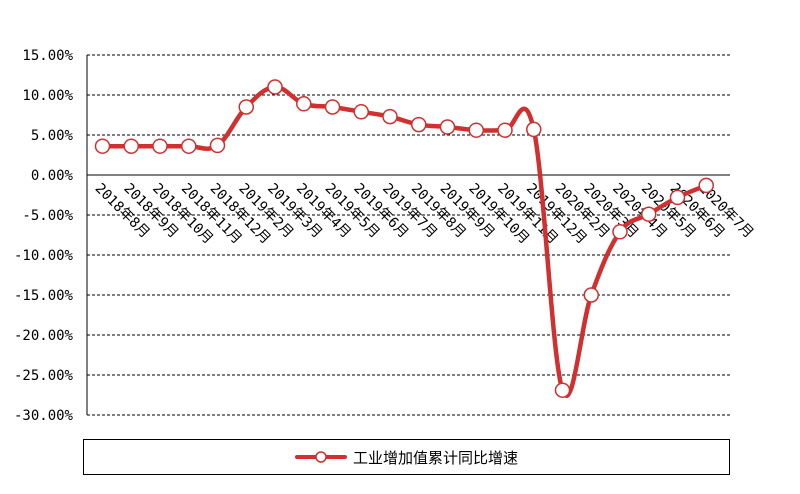 The width and height of the screenshot is (800, 494). I want to click on legend: 工业增加值累计同比增速, so click(406, 457).